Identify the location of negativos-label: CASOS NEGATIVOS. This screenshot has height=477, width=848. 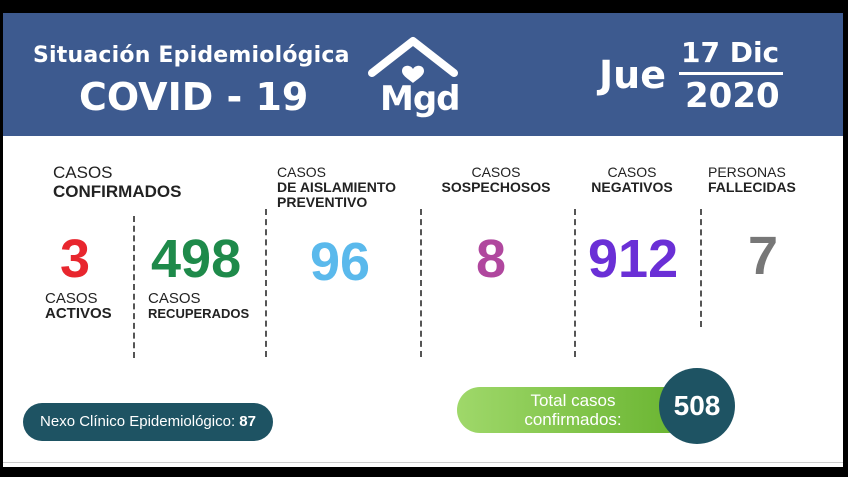
(632, 179).